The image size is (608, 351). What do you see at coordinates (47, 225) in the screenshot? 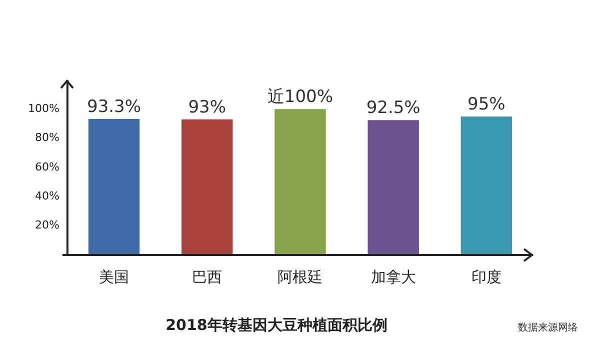
I see `y-tick-label: 20%` at bounding box center [47, 225].